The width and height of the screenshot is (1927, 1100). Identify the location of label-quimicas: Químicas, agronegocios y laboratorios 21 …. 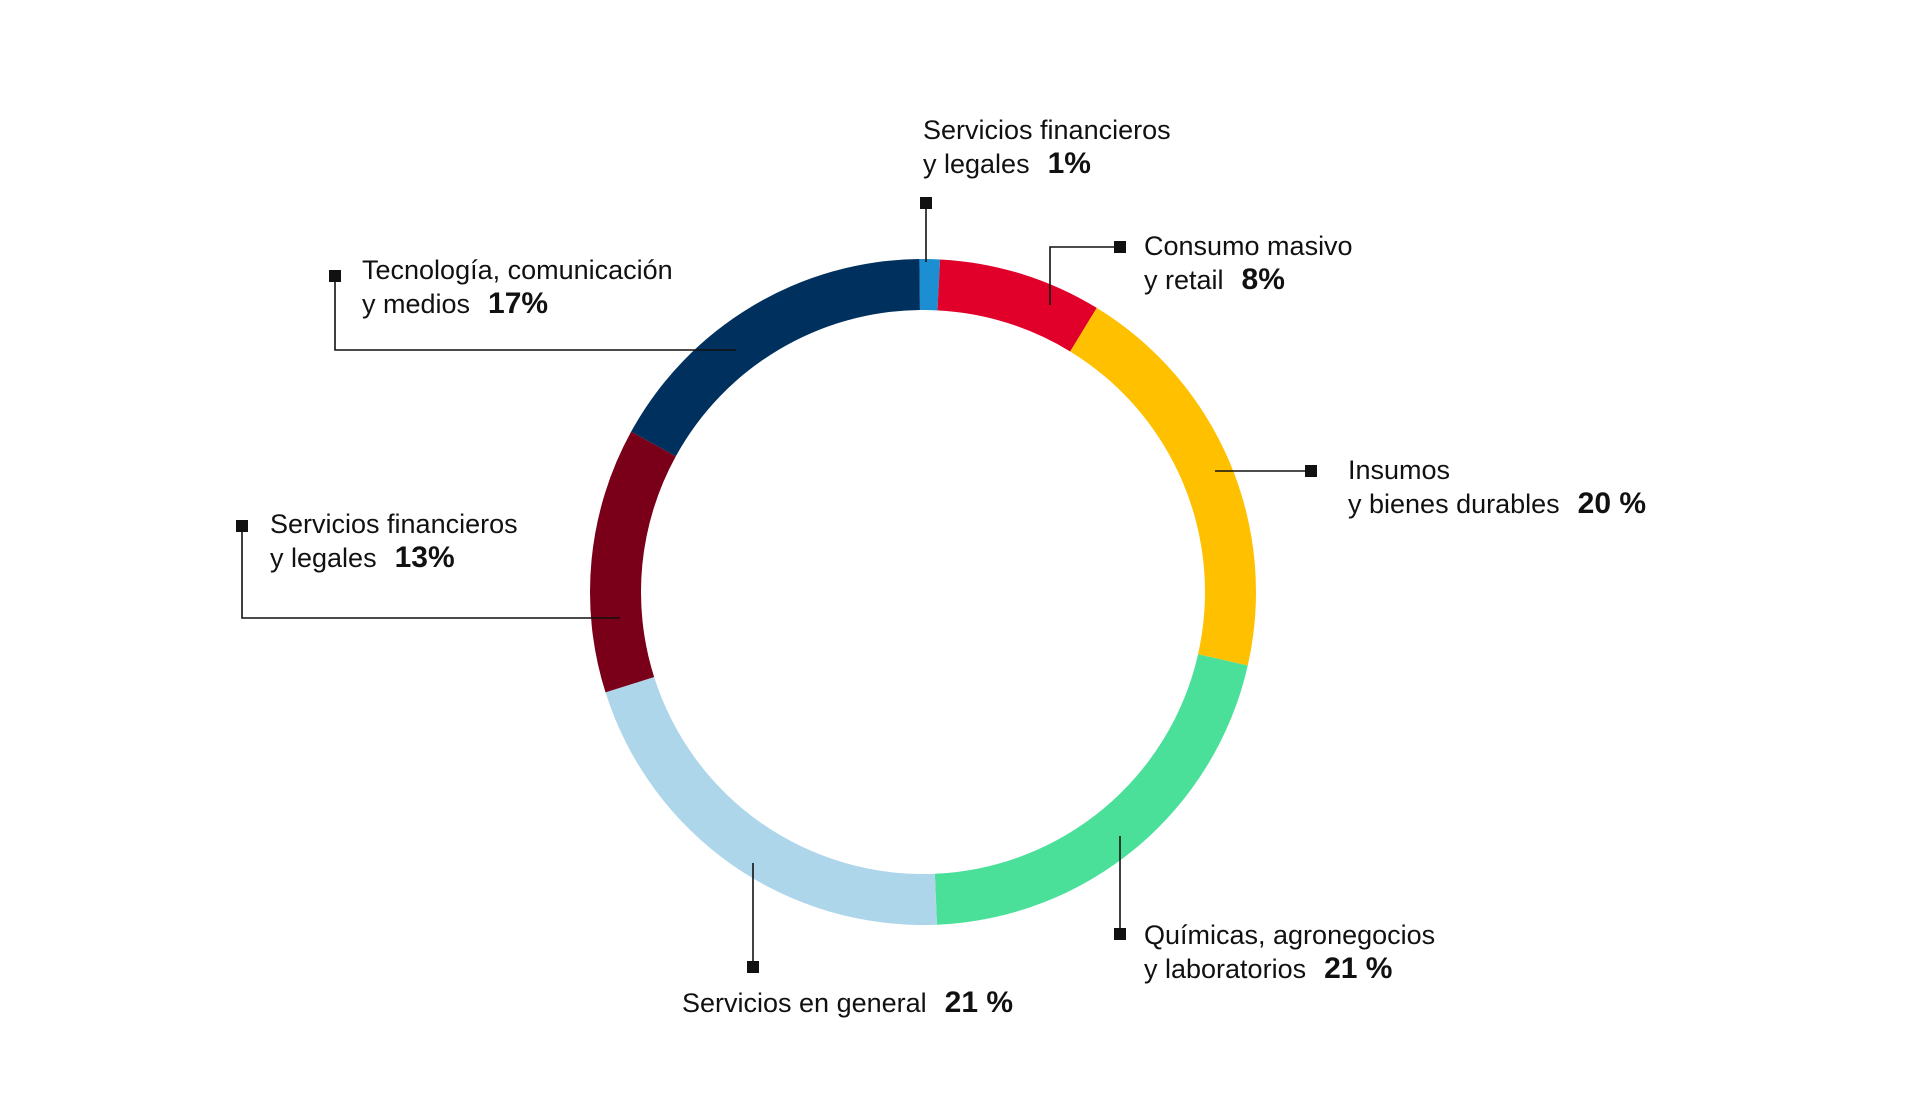
(1289, 952).